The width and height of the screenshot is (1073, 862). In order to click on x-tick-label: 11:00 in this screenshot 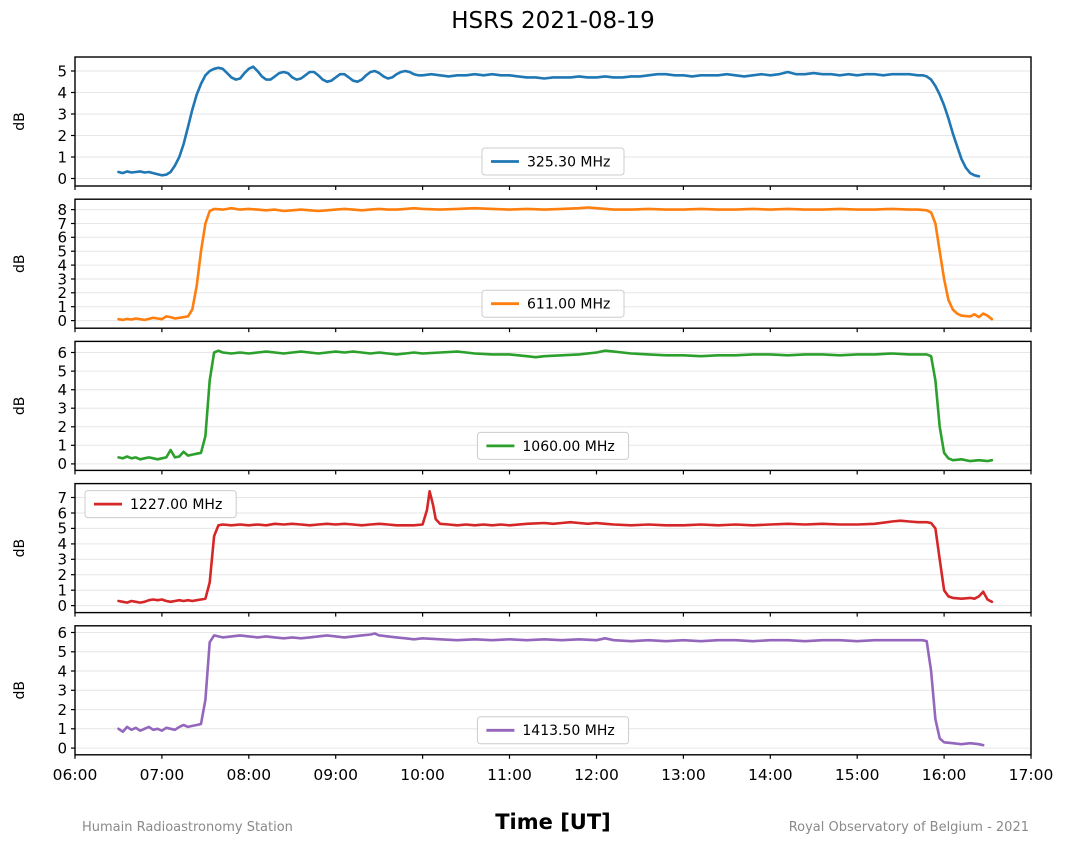, I will do `click(509, 775)`.